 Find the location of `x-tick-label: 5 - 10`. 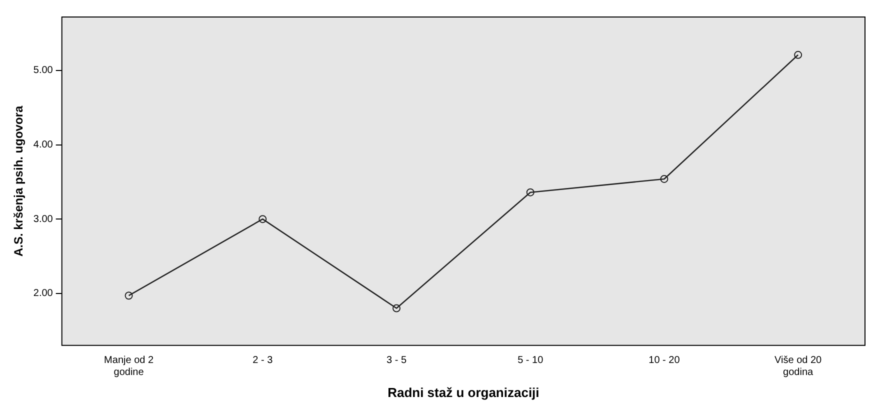

x-tick-label: 5 - 10 is located at coordinates (531, 360).